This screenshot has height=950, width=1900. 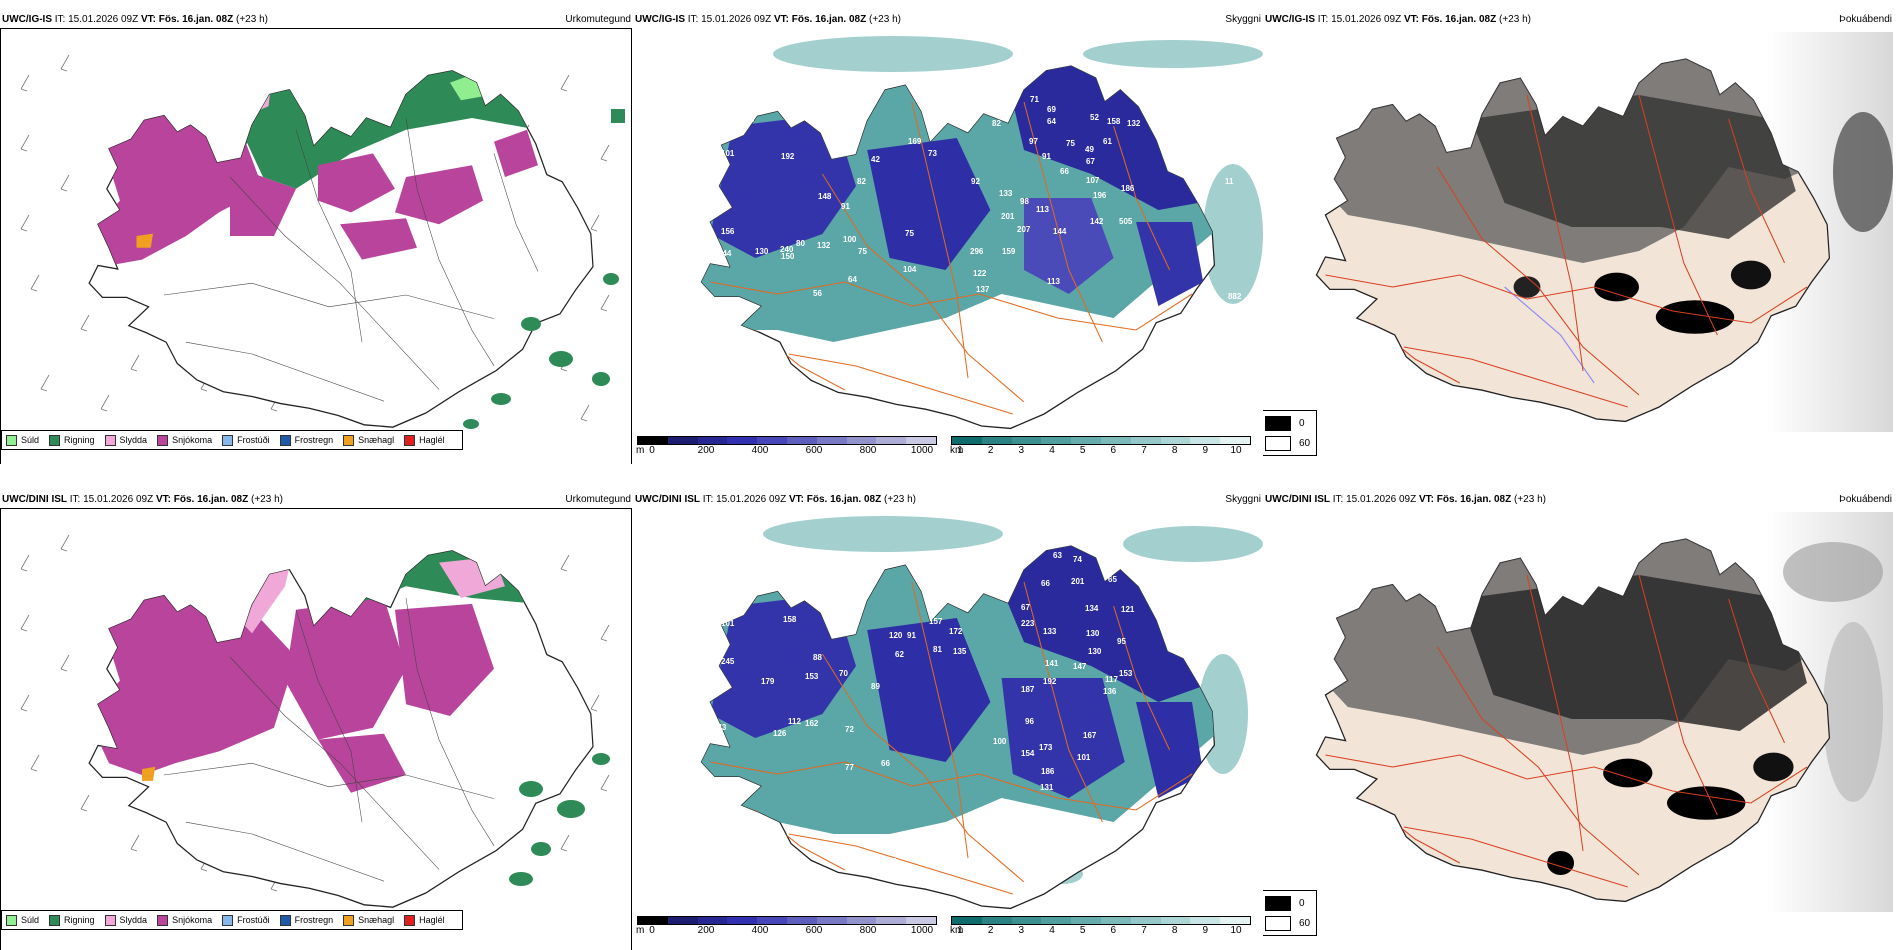 What do you see at coordinates (1050, 631) in the screenshot?
I see `label: 133` at bounding box center [1050, 631].